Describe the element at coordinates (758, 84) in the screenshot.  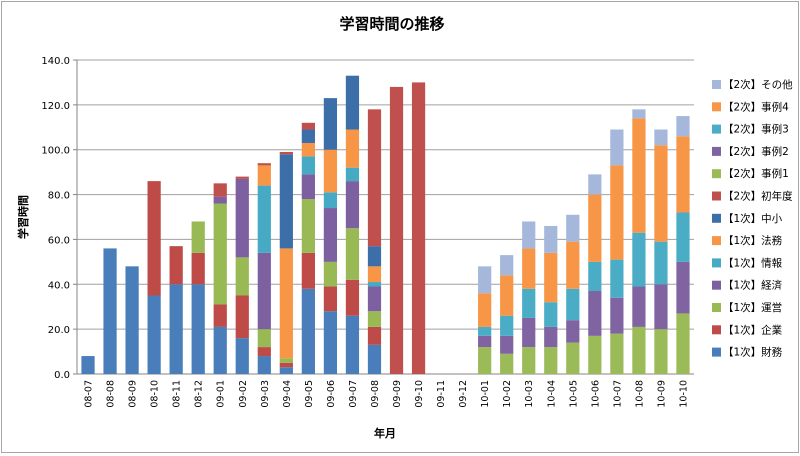
I see `legend-label: 【2次】その他` at that location.